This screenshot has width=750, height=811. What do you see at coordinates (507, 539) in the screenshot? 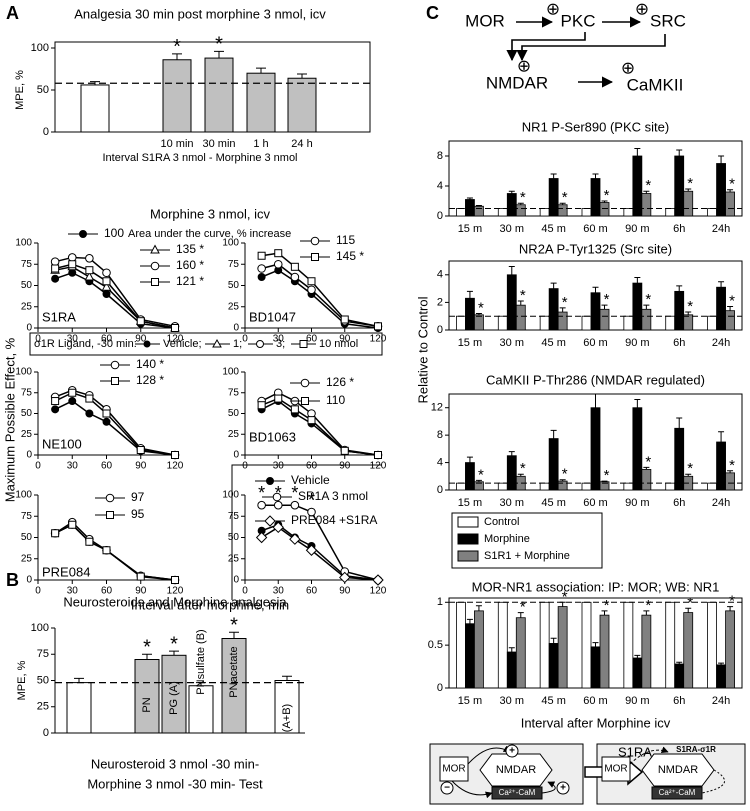
I see `legend-label: Morphine` at bounding box center [507, 539].